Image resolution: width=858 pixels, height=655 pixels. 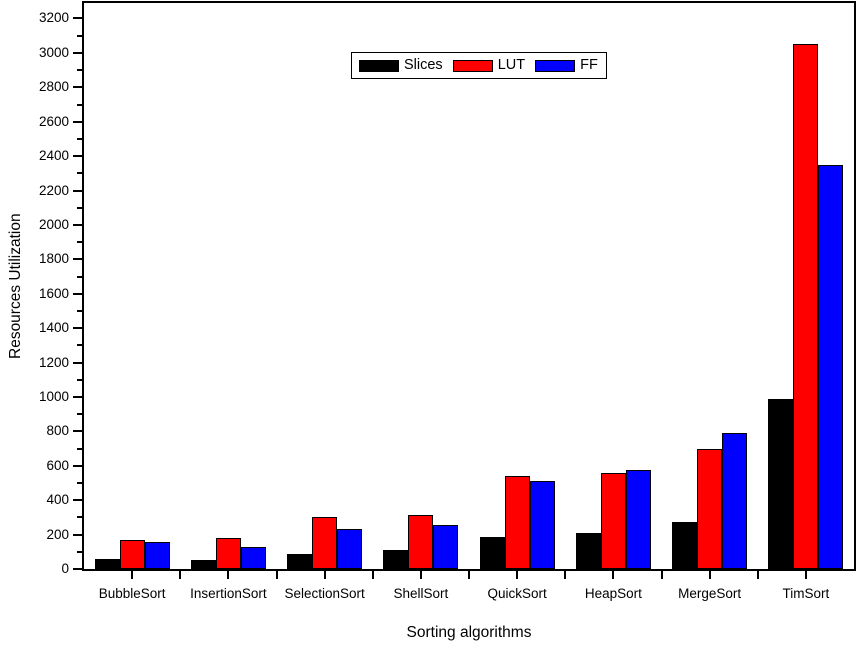 I want to click on y-tick-label: 1000, so click(x=53, y=396).